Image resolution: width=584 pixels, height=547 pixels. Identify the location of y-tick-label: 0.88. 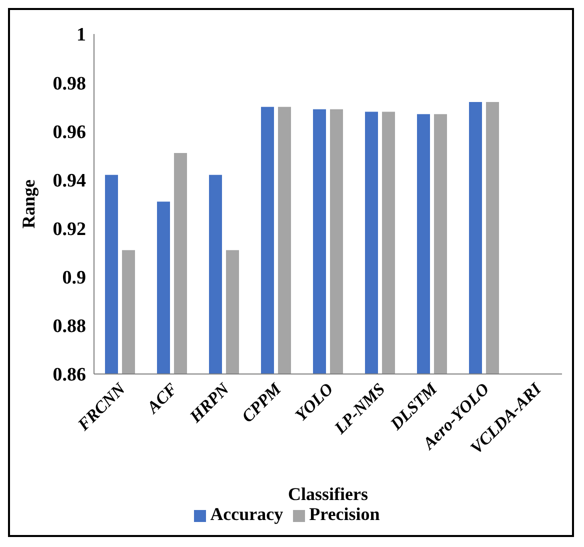
(69, 327).